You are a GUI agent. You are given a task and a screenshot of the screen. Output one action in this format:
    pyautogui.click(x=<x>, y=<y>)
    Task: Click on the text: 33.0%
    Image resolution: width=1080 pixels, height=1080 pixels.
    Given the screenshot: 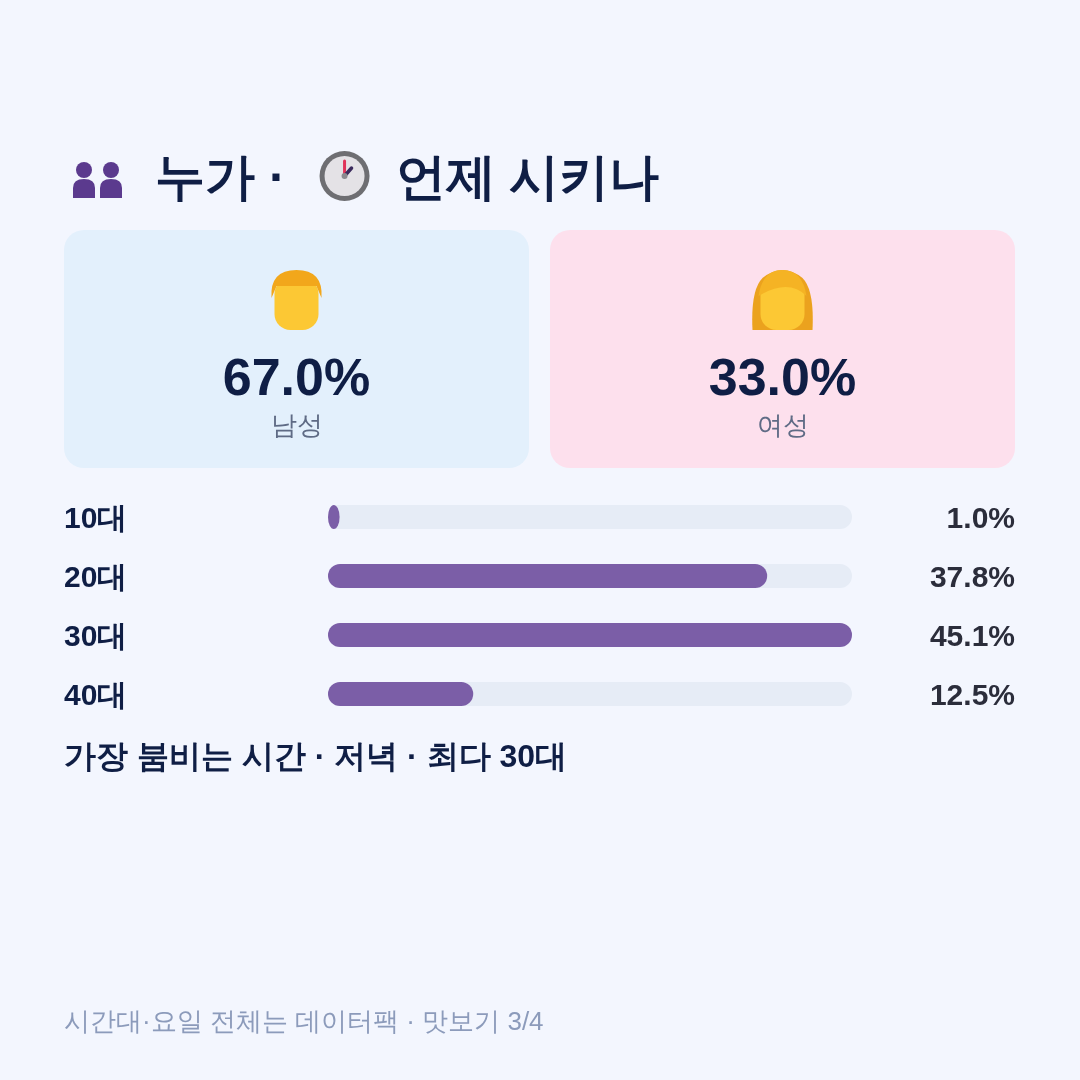 What is the action you would take?
    pyautogui.click(x=782, y=377)
    